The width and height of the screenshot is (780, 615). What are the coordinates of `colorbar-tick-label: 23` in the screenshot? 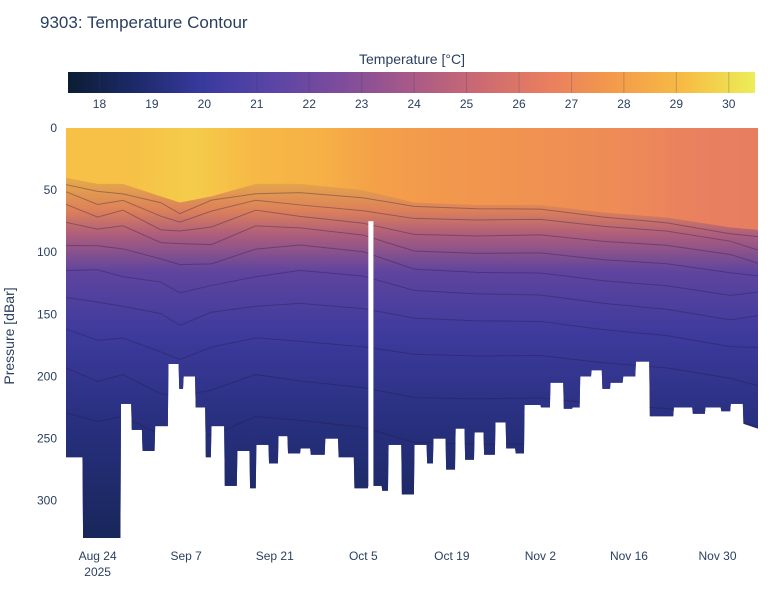 It's located at (362, 104).